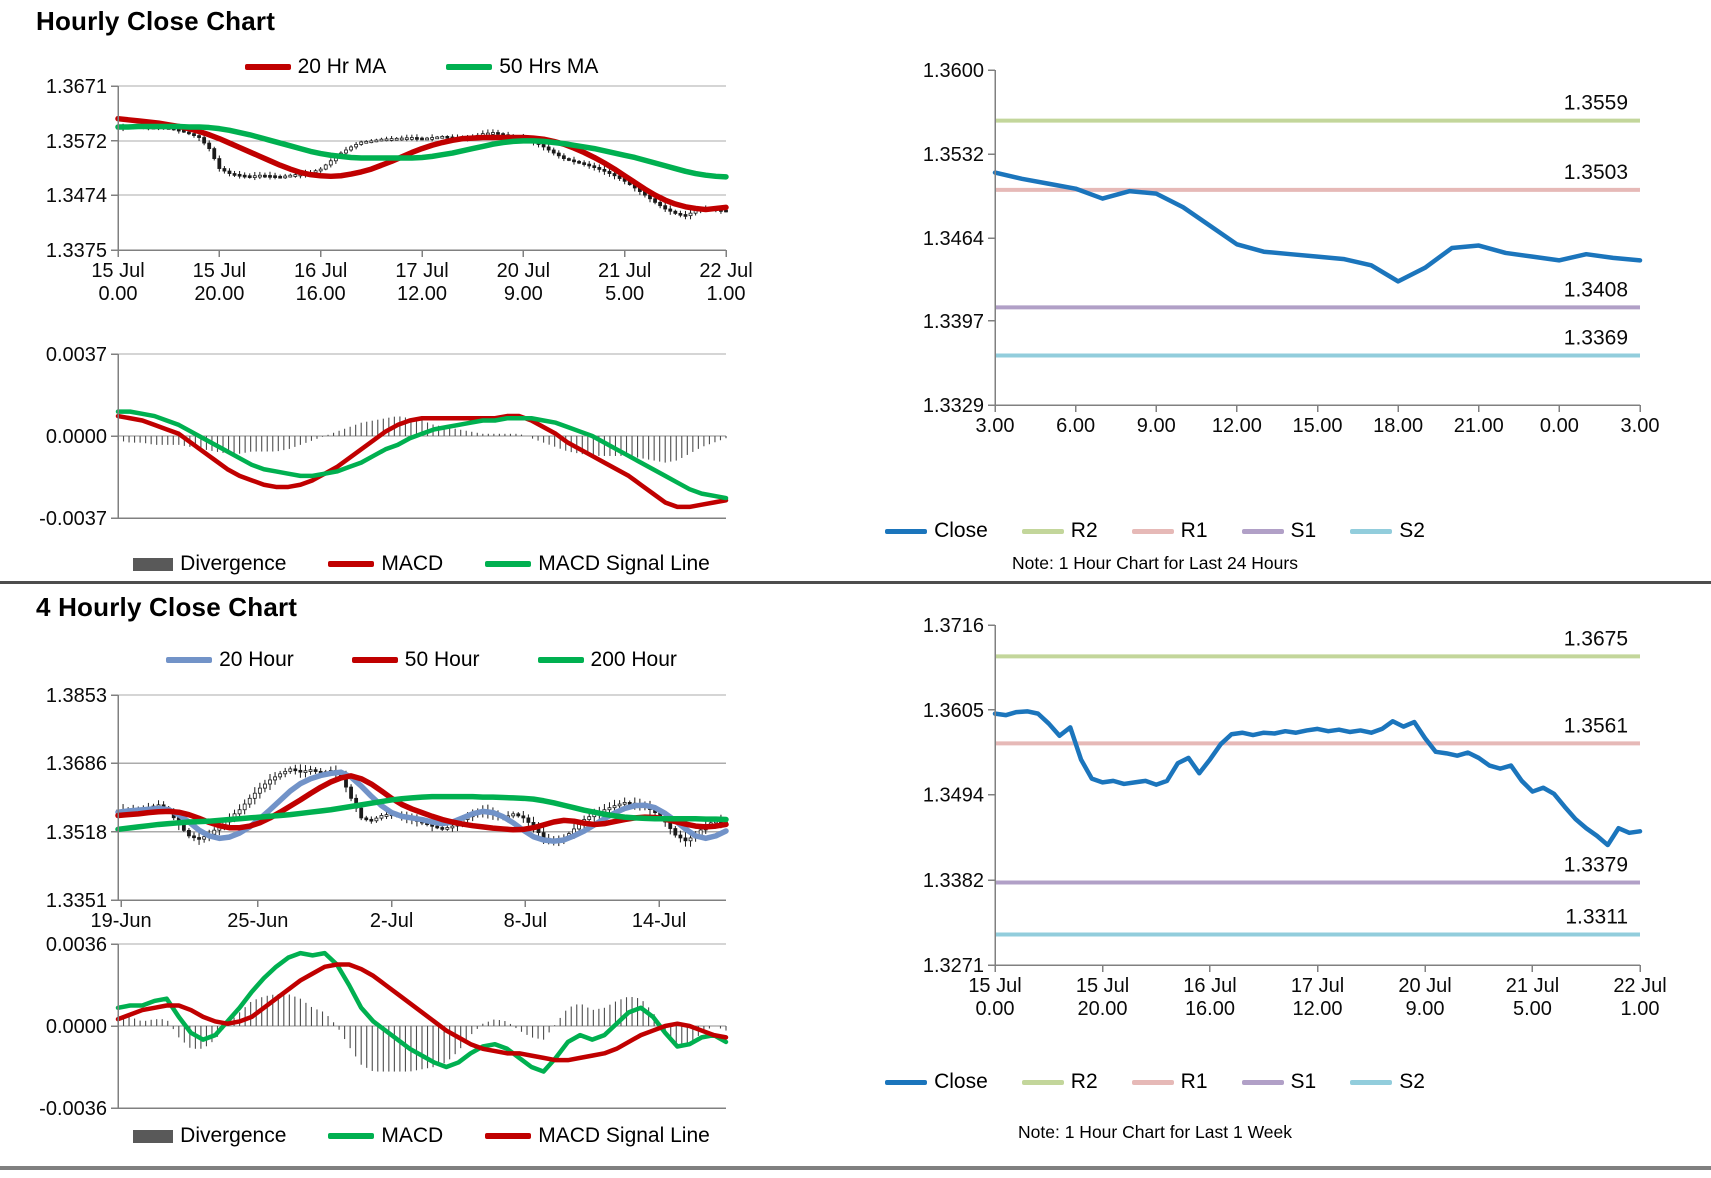  What do you see at coordinates (156, 21) in the screenshot?
I see `section-title-hourly: Hourly Close Chart` at bounding box center [156, 21].